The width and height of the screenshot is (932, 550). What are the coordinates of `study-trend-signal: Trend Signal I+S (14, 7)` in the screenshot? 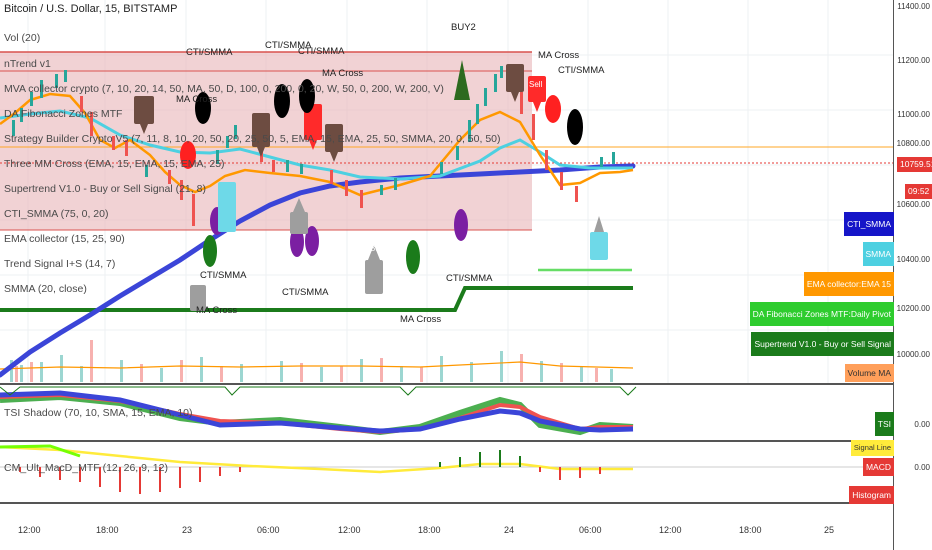 It's located at (60, 264).